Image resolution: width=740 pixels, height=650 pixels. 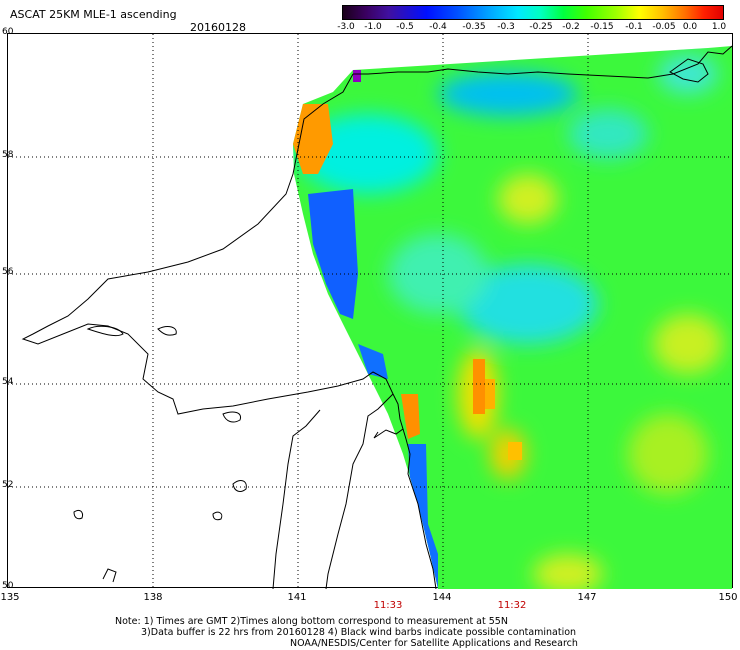 What do you see at coordinates (346, 27) in the screenshot?
I see `cb-label-0: -3.0` at bounding box center [346, 27].